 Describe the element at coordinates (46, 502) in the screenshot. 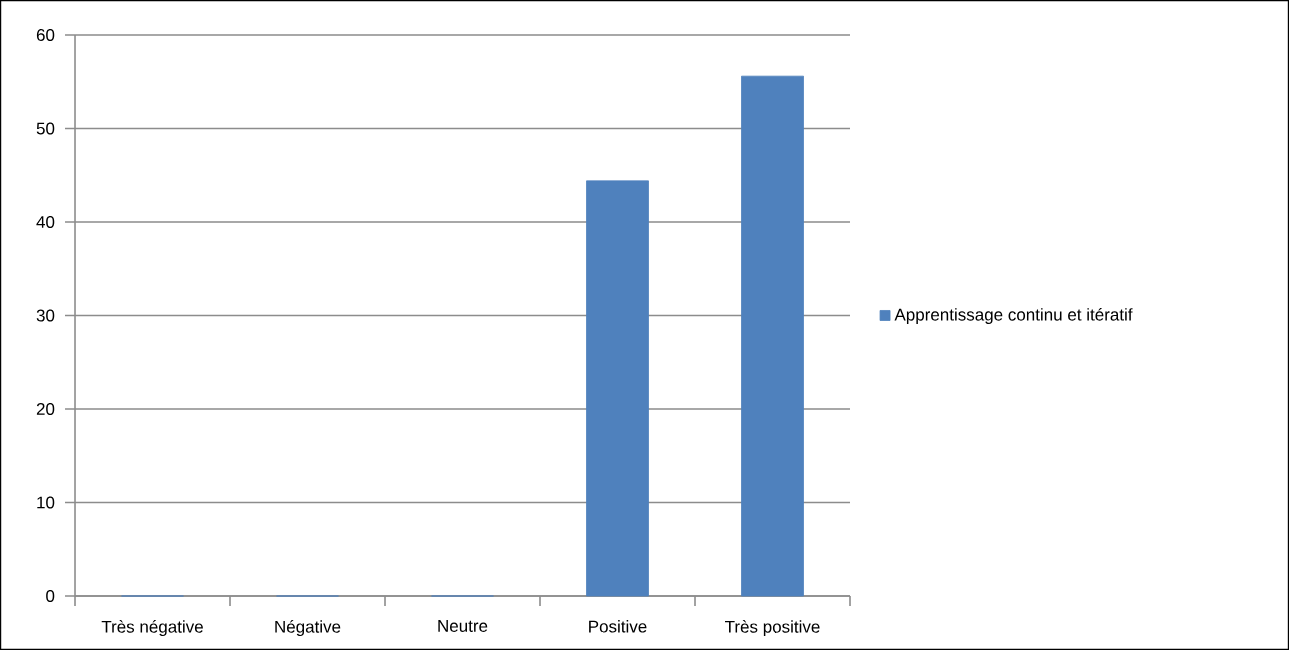

I see `y-tick-label: 10` at that location.